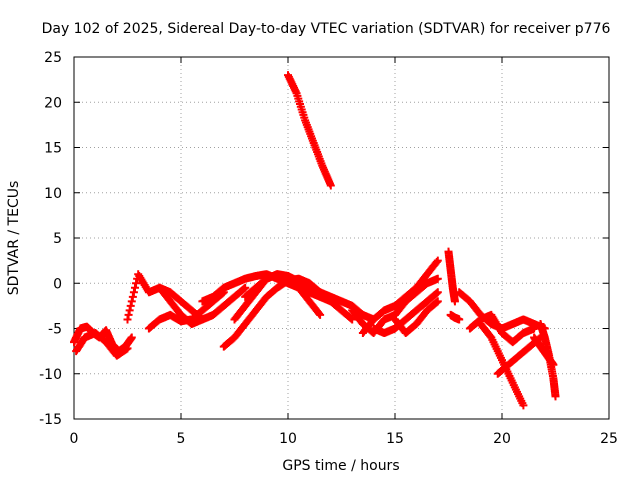  I want to click on series-track-s, so click(502, 364).